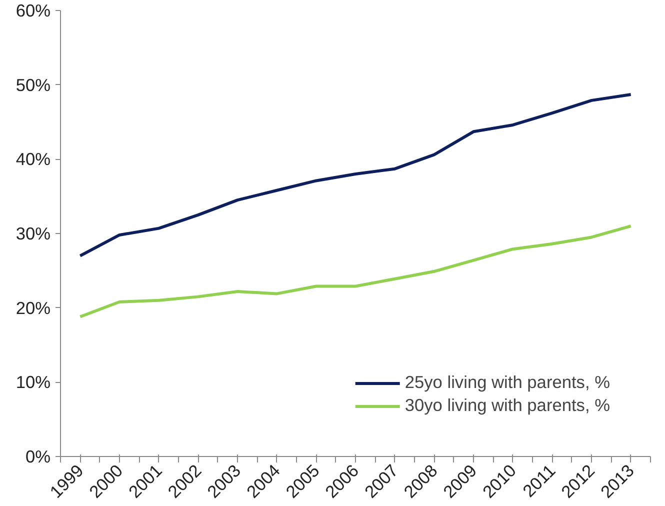 Image resolution: width=665 pixels, height=506 pixels. Describe the element at coordinates (33, 308) in the screenshot. I see `y-tick-label: 20%` at that location.